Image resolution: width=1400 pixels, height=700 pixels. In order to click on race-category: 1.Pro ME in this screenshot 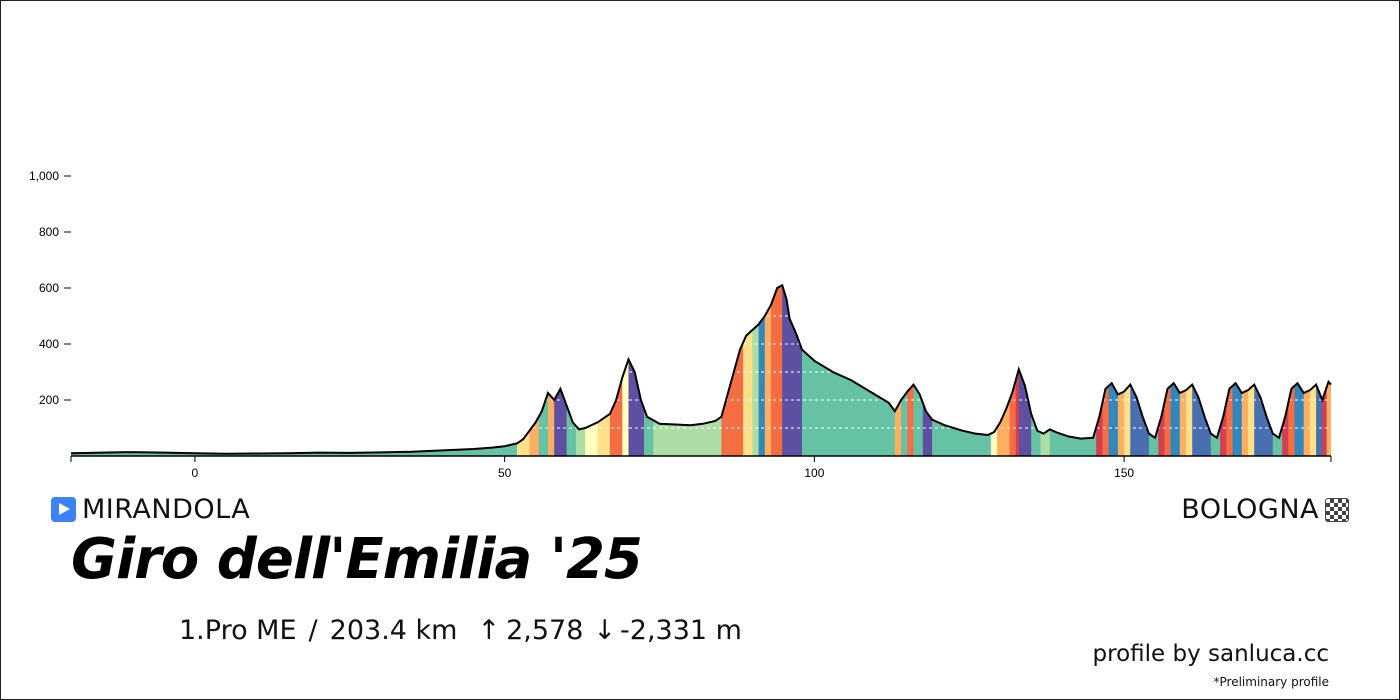, I will do `click(238, 630)`.